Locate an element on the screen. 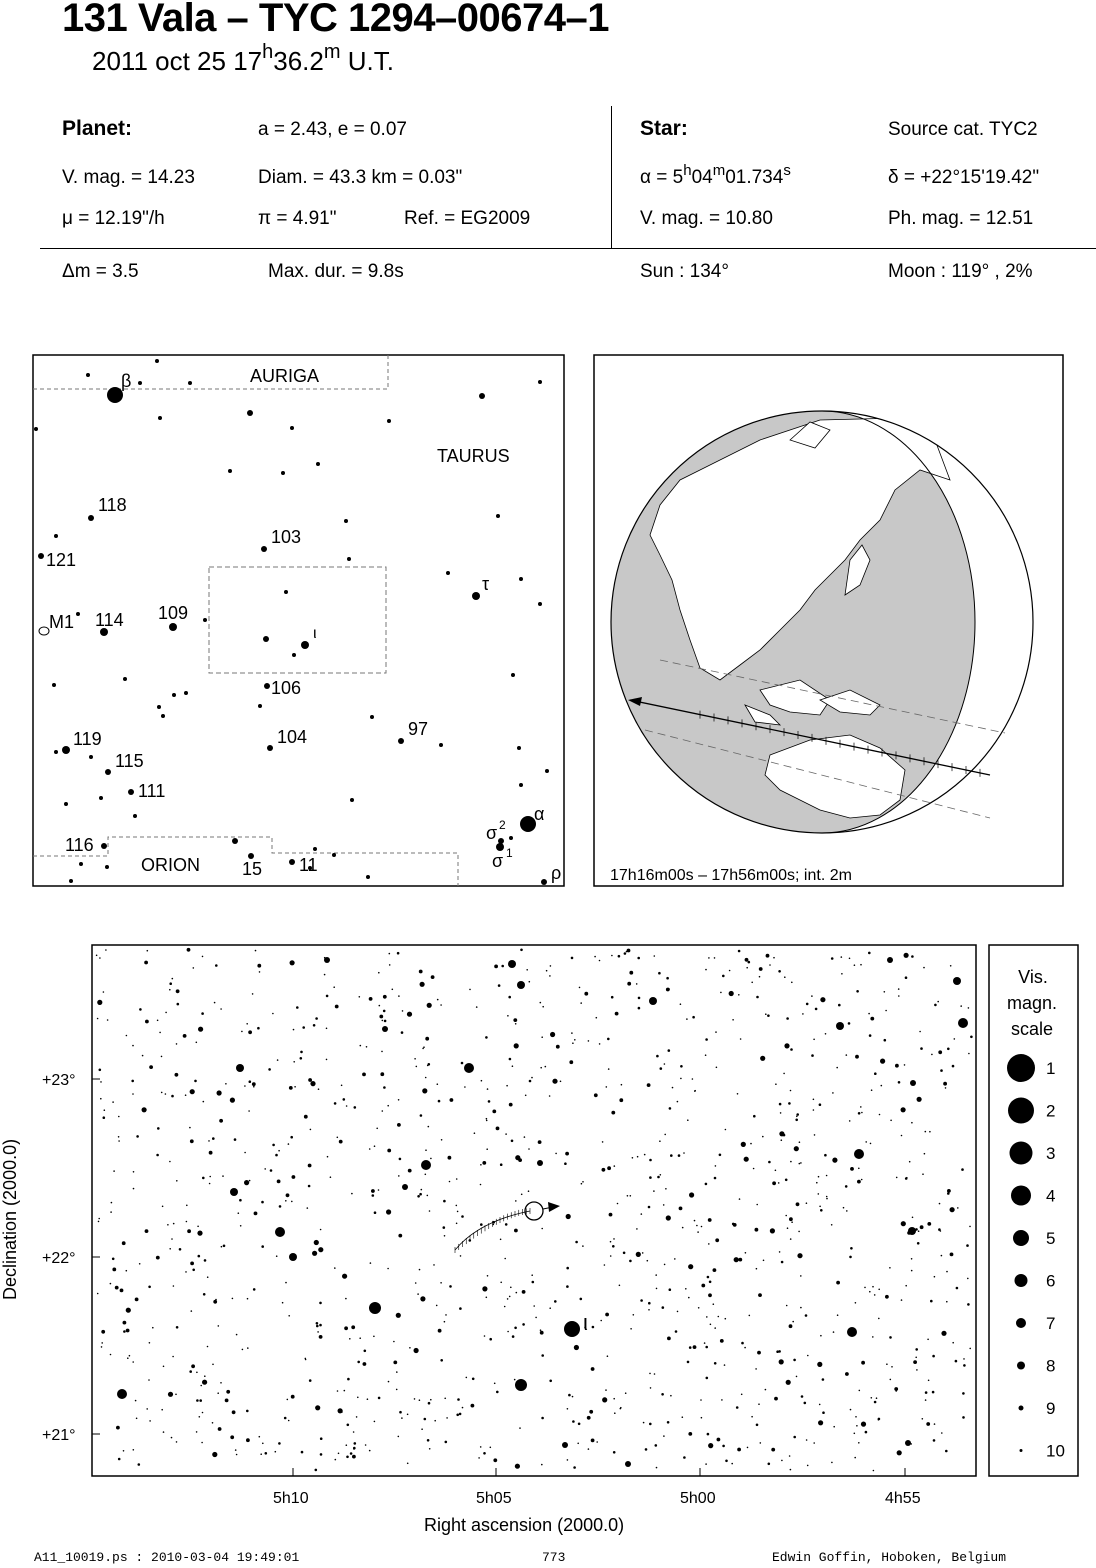 This screenshot has height=1568, width=1096. map-bright-star is located at coordinates (280, 1232).